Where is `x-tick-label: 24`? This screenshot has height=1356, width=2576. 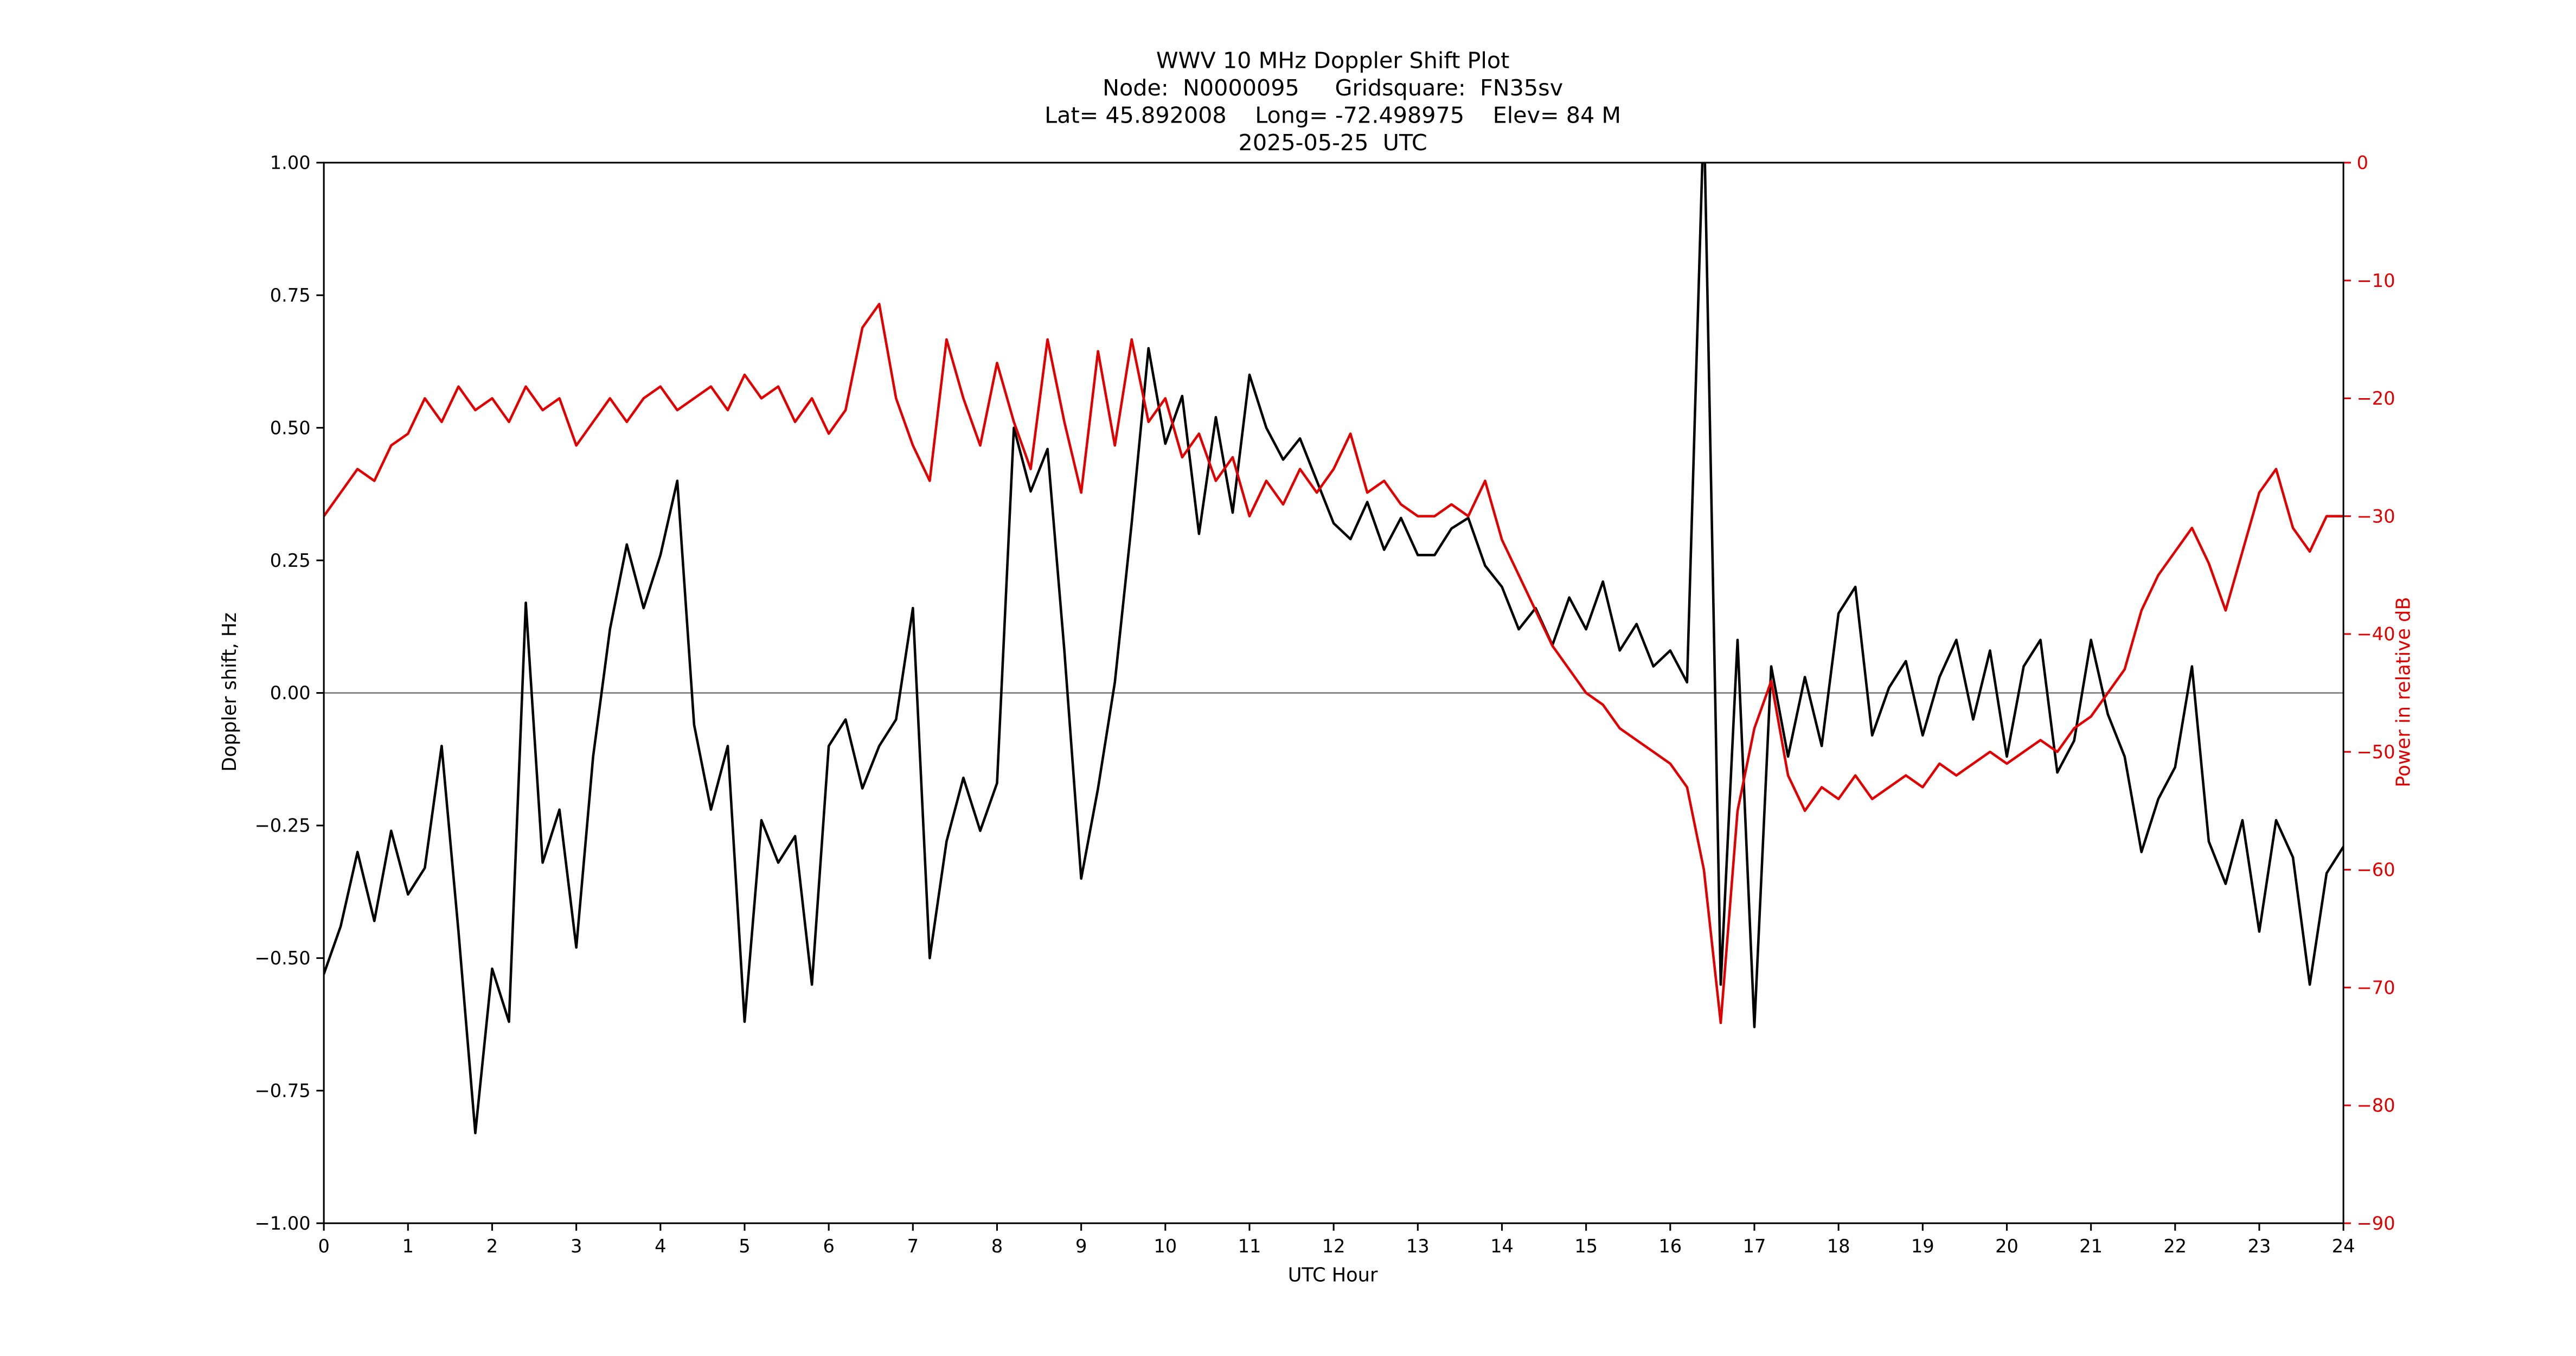
x-tick-label: 24 is located at coordinates (2343, 1246).